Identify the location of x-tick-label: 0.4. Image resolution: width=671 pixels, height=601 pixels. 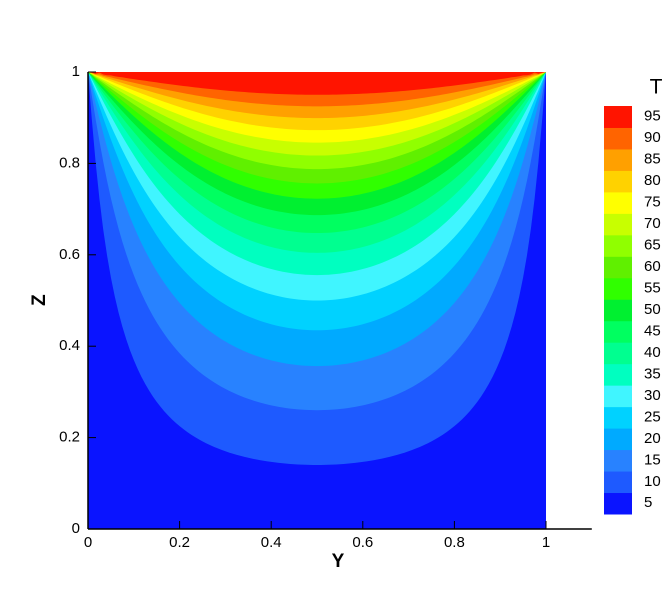
(271, 542).